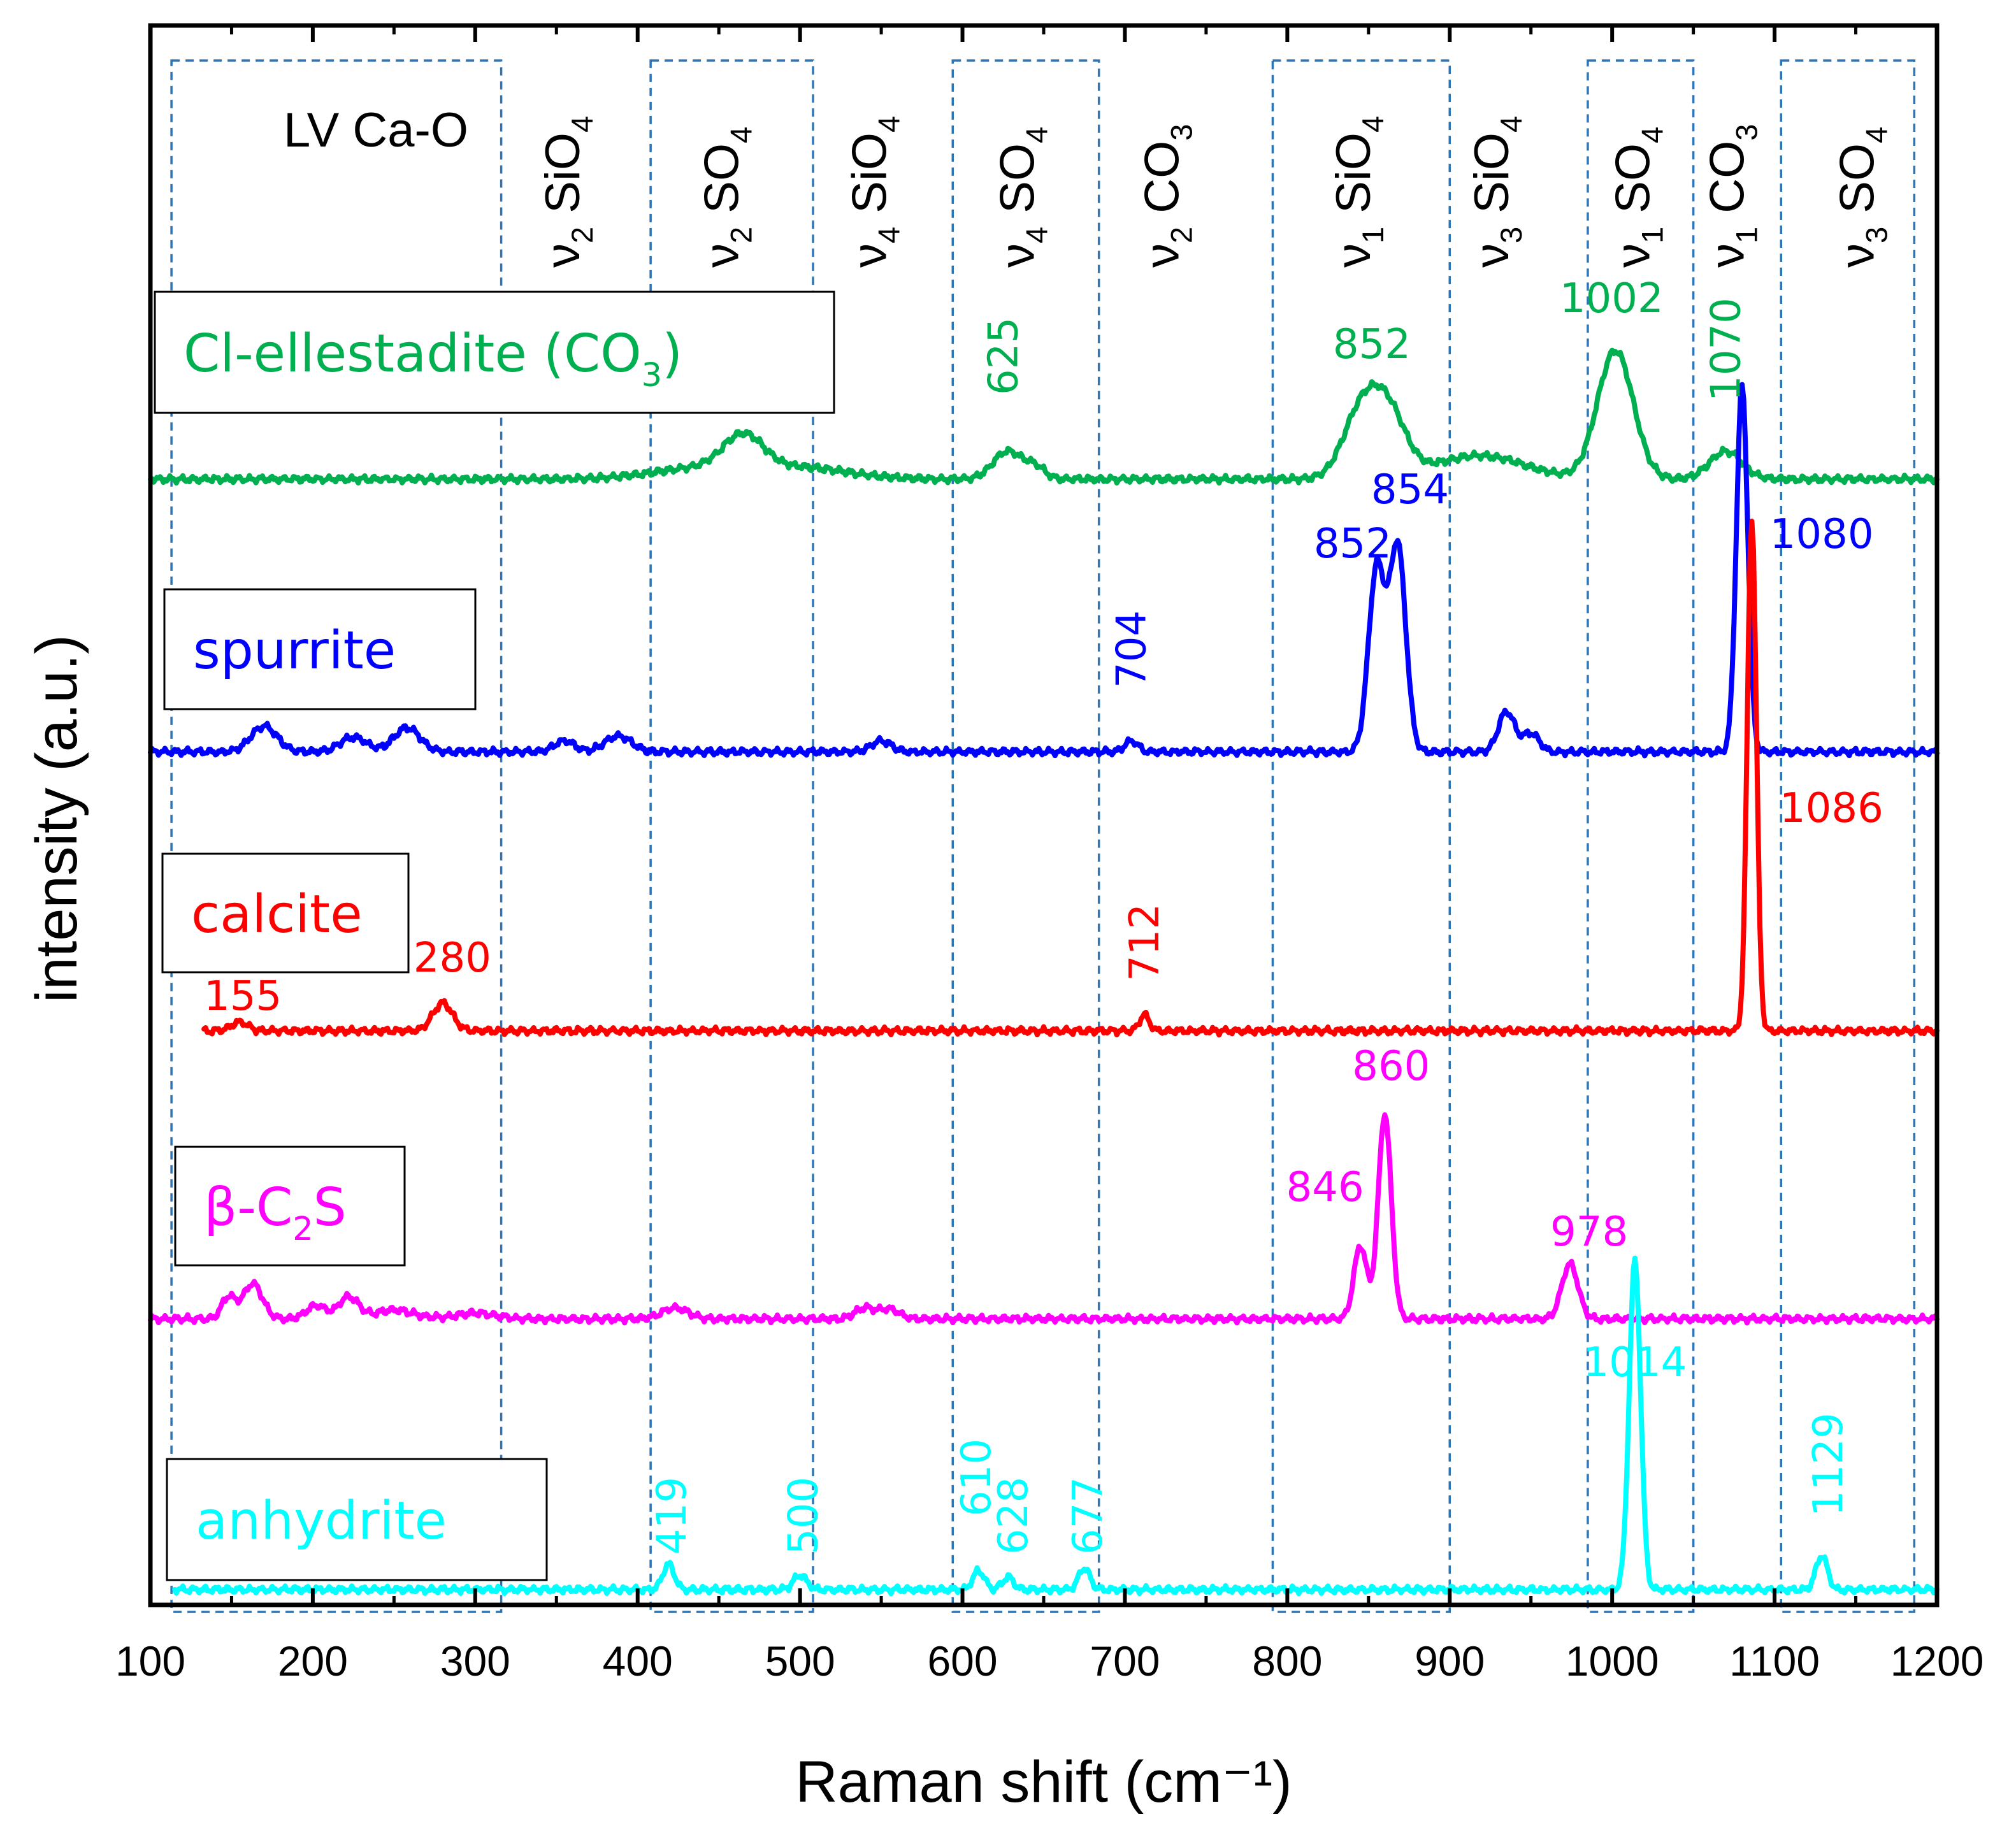 This screenshot has height=1840, width=2016. What do you see at coordinates (726, 198) in the screenshot?
I see `band-label-1: ν2 SO4` at bounding box center [726, 198].